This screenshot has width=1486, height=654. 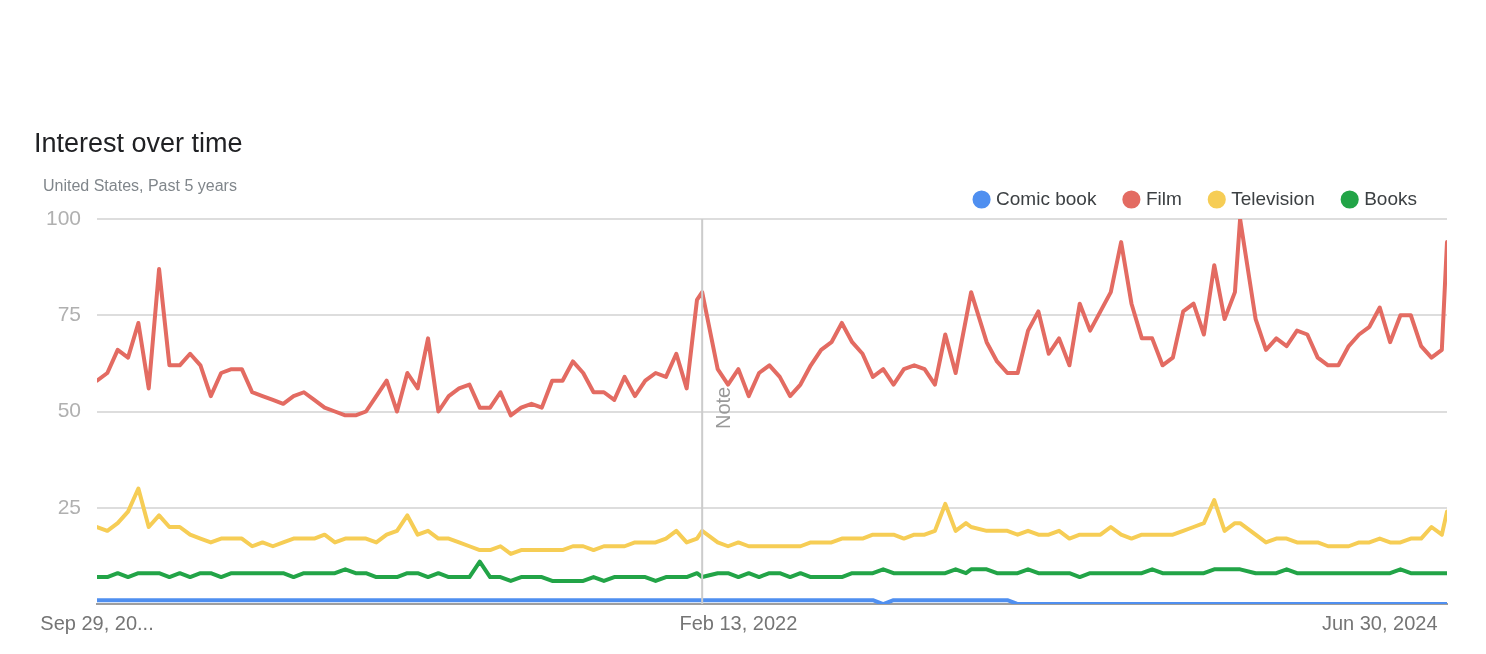 What do you see at coordinates (69, 506) in the screenshot?
I see `y-tick-label: 25` at bounding box center [69, 506].